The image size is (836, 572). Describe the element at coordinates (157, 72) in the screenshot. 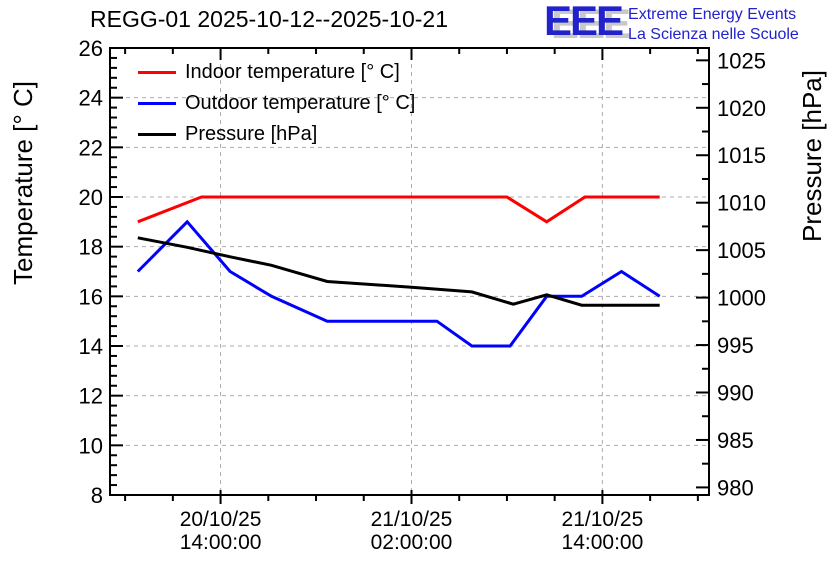

I see `legend-line-sample-indoor` at that location.